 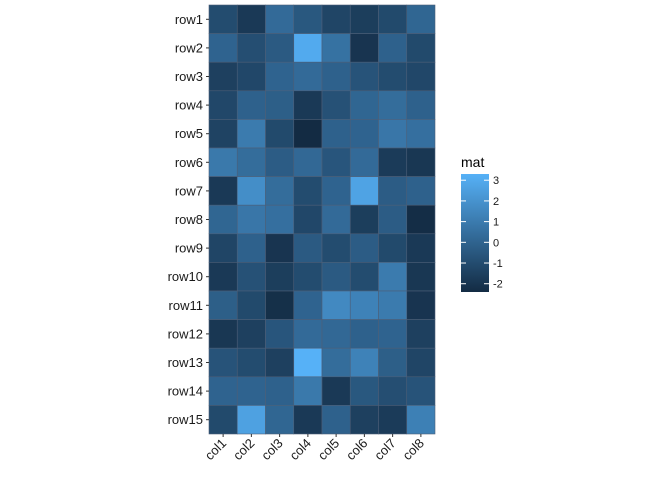 What do you see at coordinates (223, 420) in the screenshot?
I see `heatmap-cell-row15-col1` at bounding box center [223, 420].